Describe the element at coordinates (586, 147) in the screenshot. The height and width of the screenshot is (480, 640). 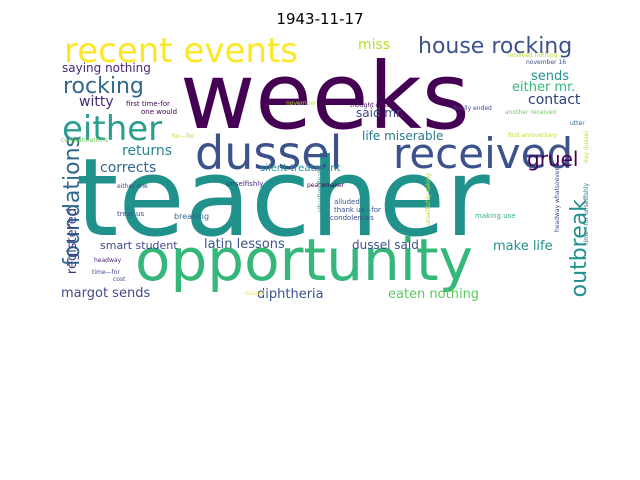
I see `word: day dussel` at that location.